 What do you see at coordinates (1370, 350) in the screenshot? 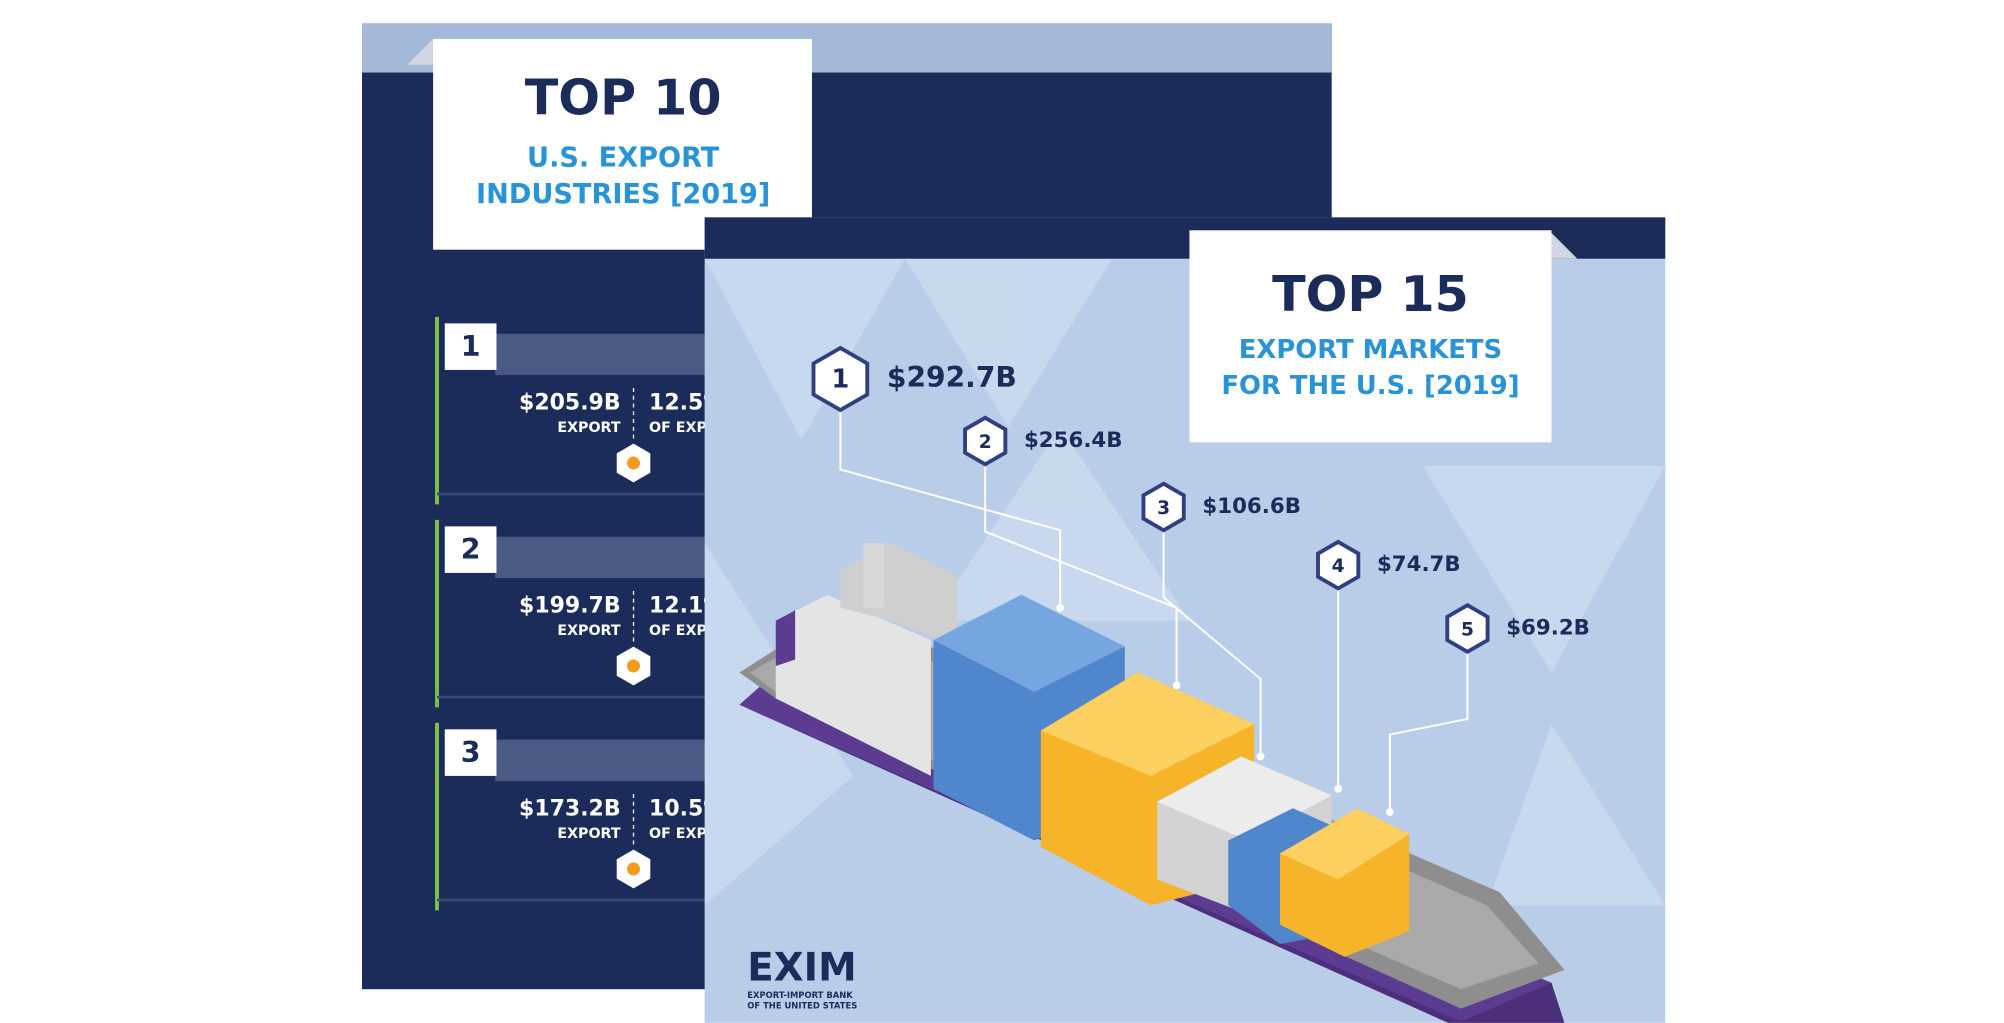
I see `right-subtitle: EXPORT MARKETS` at bounding box center [1370, 350].